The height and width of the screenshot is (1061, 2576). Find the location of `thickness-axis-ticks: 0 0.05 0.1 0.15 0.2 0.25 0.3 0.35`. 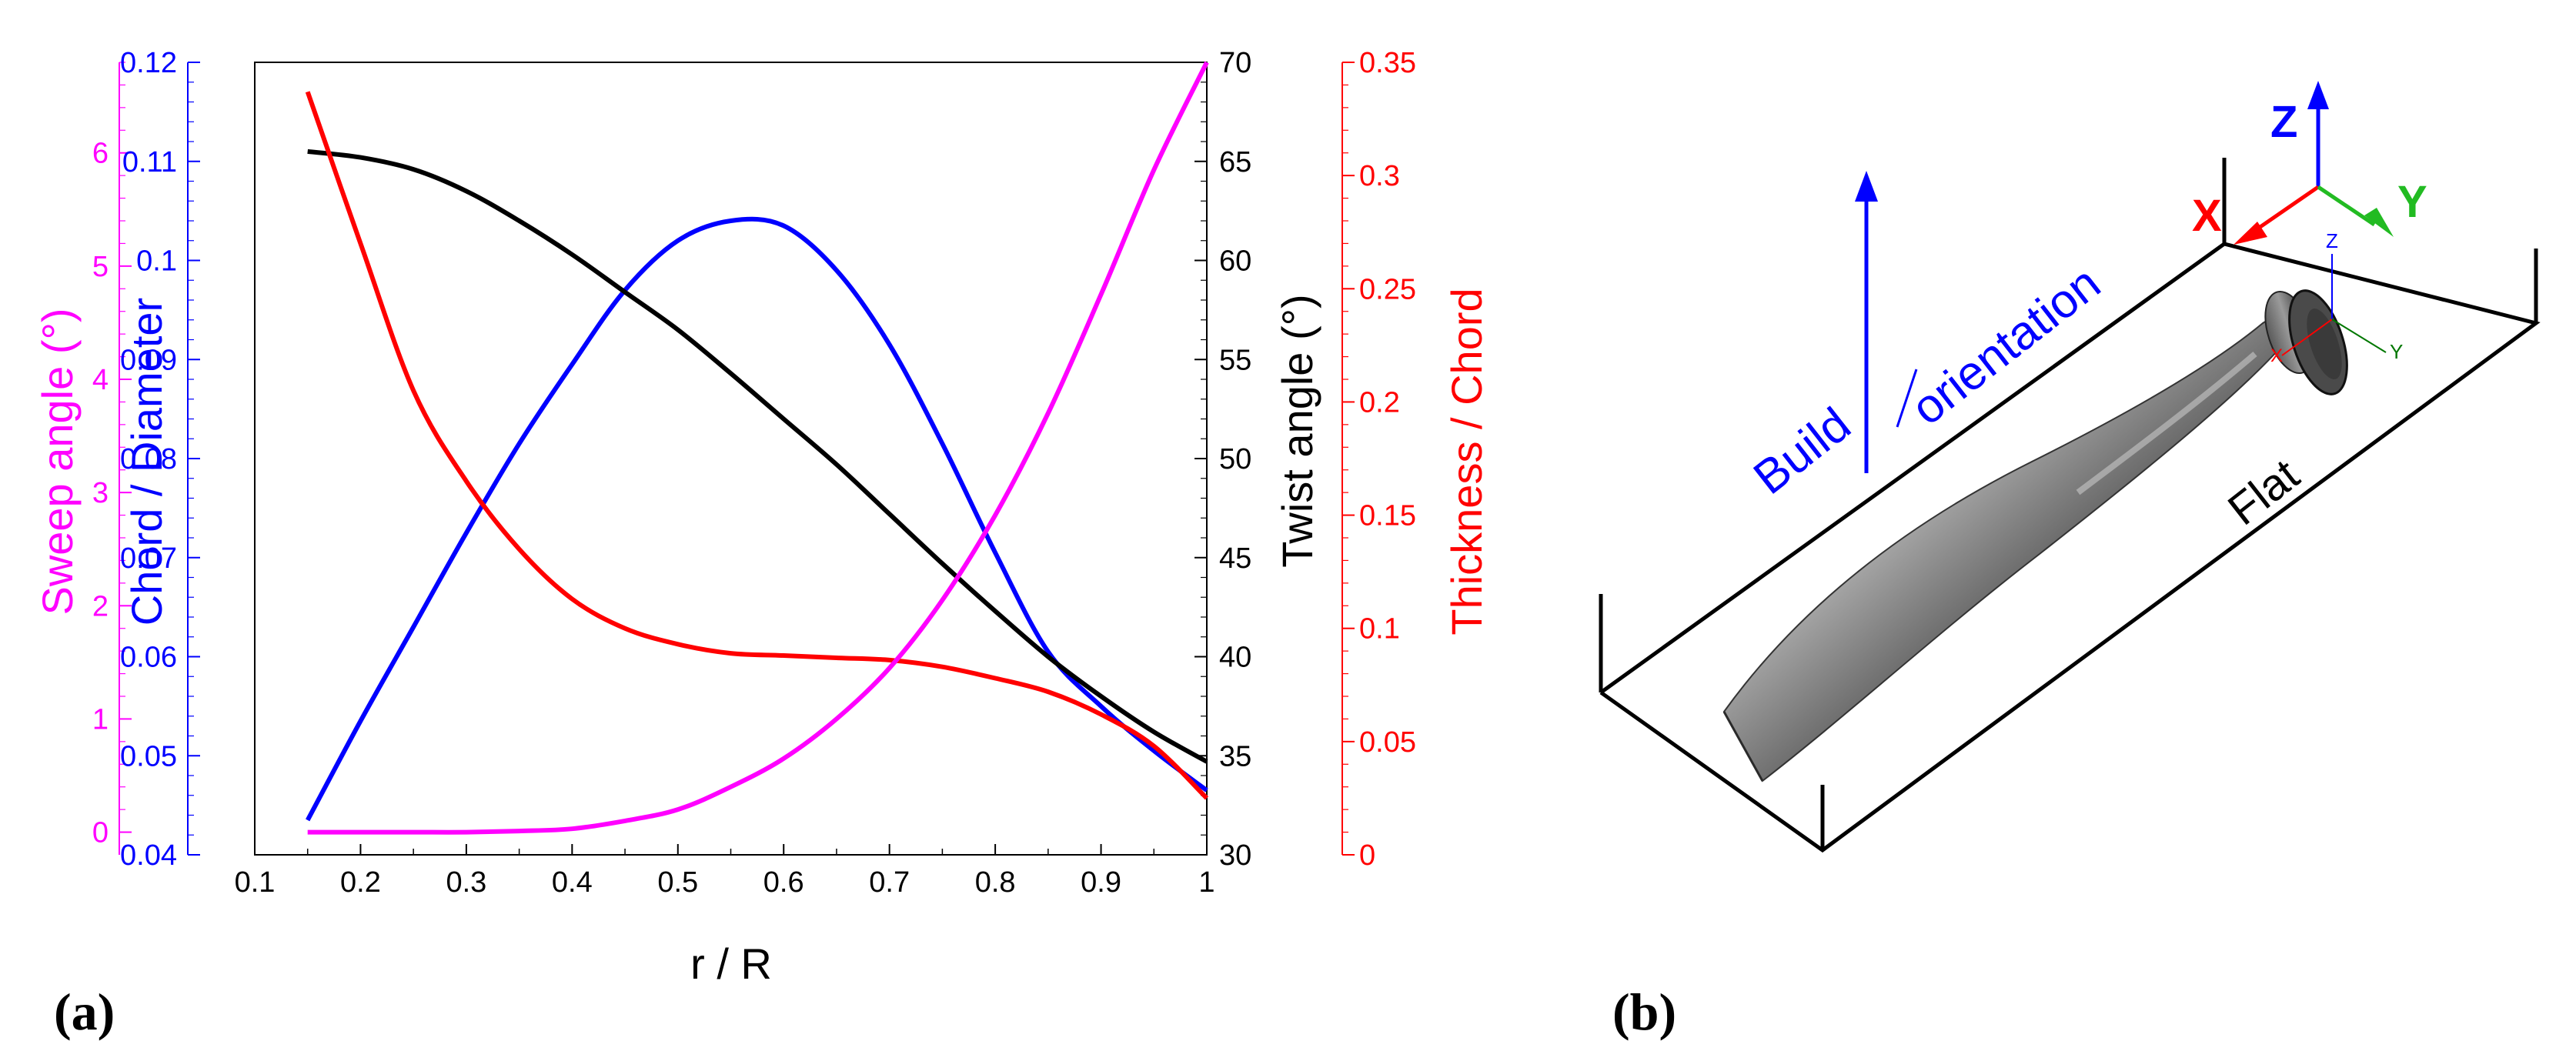

thickness-axis-ticks: 0 0.05 0.1 0.15 0.2 0.25 0.3 0.35 is located at coordinates (1379, 459).